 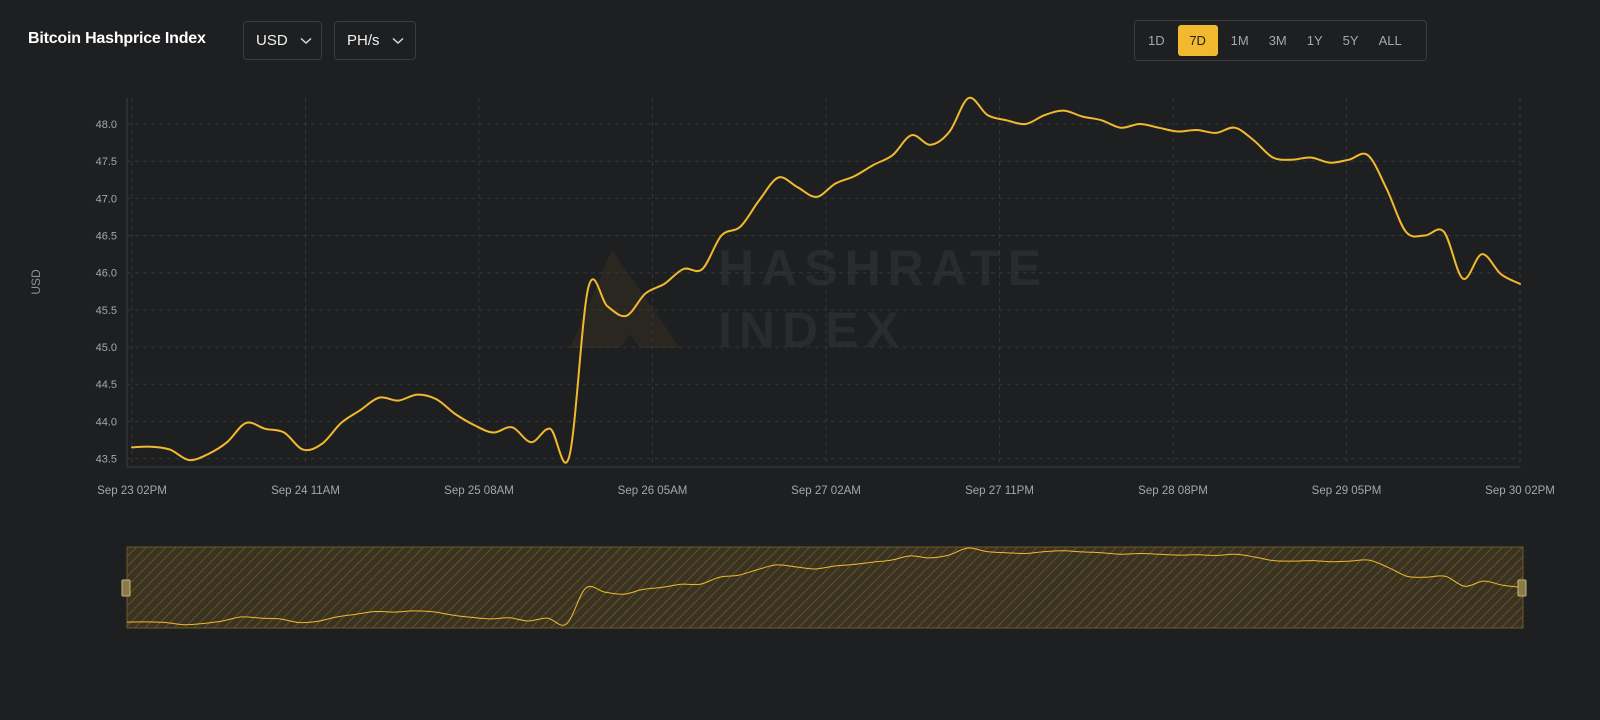 What do you see at coordinates (126, 588) in the screenshot?
I see `navigator-left-handle` at bounding box center [126, 588].